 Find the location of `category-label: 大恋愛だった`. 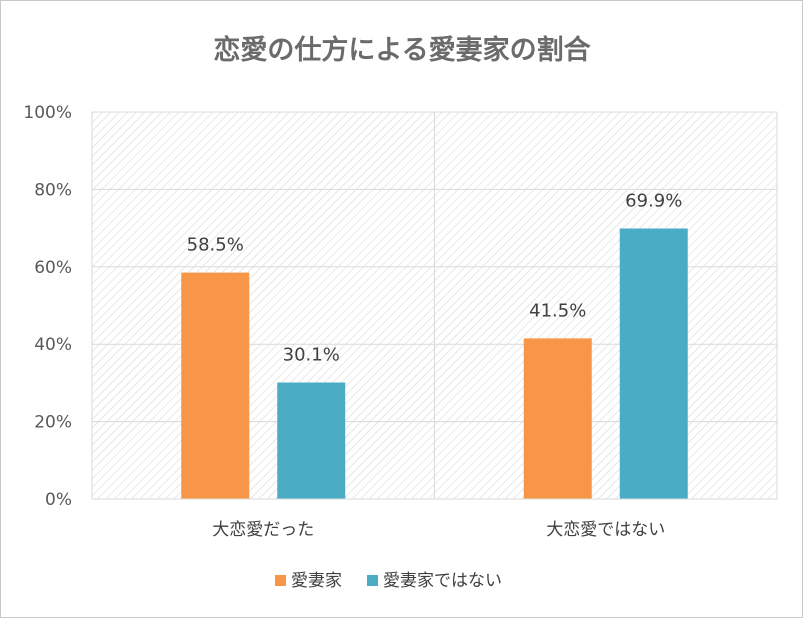

category-label: 大恋愛だった is located at coordinates (263, 529).